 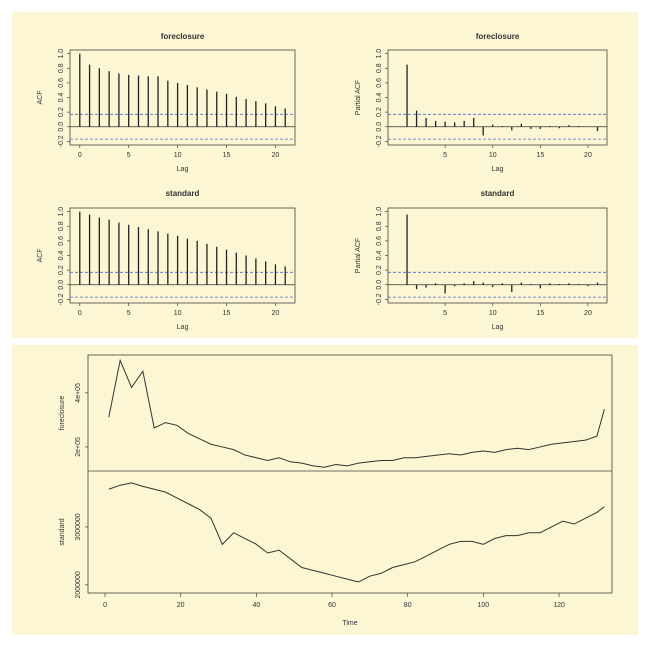 I want to click on x-tick-label: 120, so click(x=559, y=605).